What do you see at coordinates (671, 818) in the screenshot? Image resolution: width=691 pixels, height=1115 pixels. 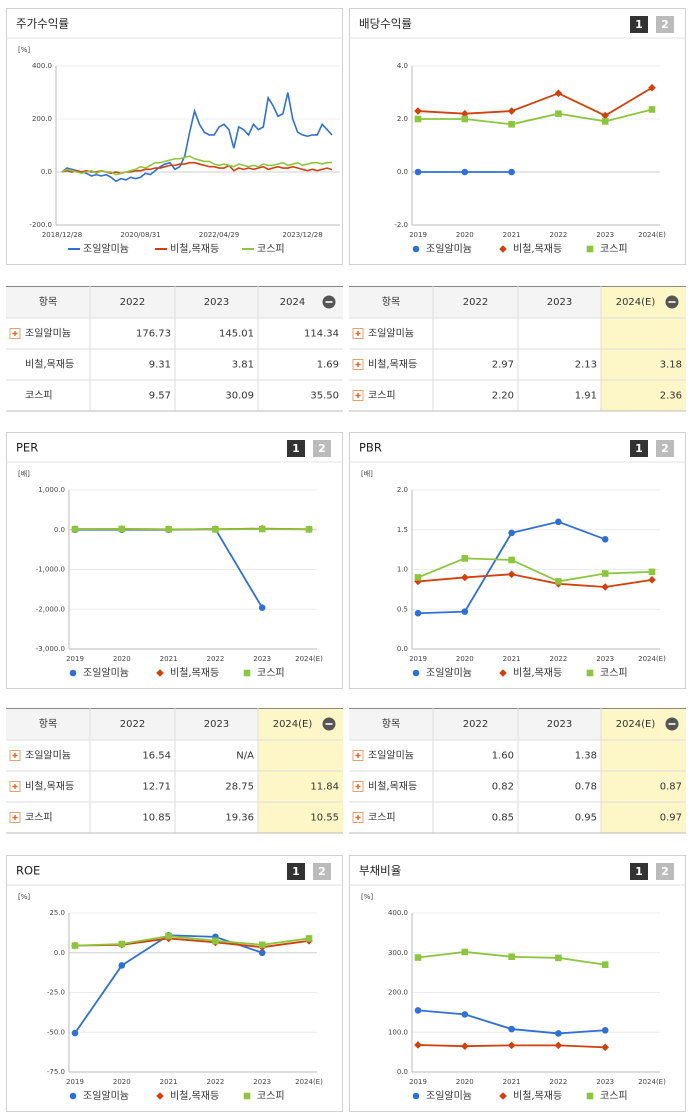 I see `cell-value: 0.97` at bounding box center [671, 818].